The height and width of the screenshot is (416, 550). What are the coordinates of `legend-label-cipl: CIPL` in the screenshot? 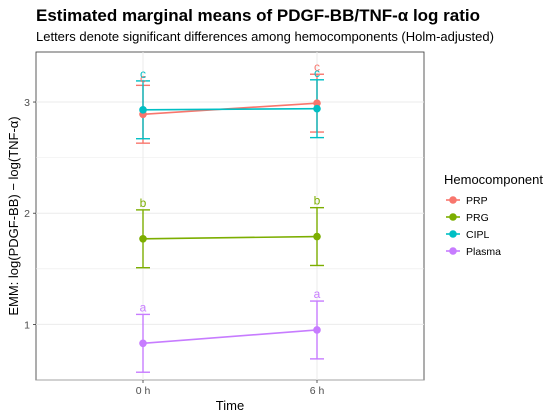 It's located at (478, 235).